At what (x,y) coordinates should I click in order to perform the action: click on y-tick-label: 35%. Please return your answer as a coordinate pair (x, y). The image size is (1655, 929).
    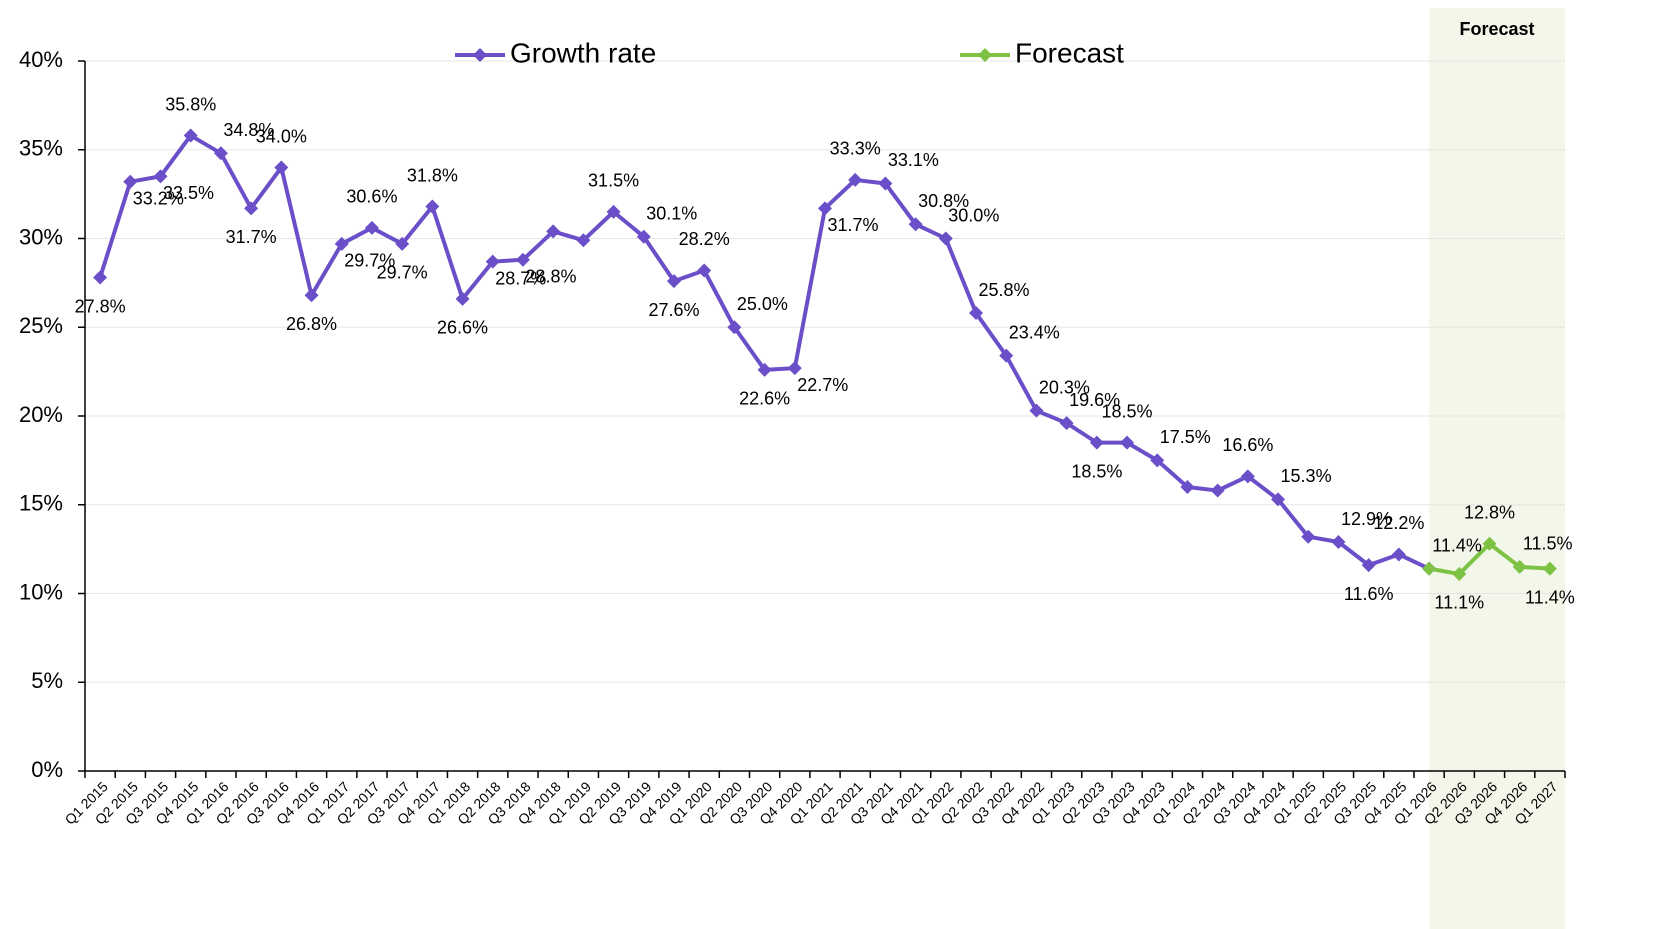
    Looking at the image, I should click on (41, 148).